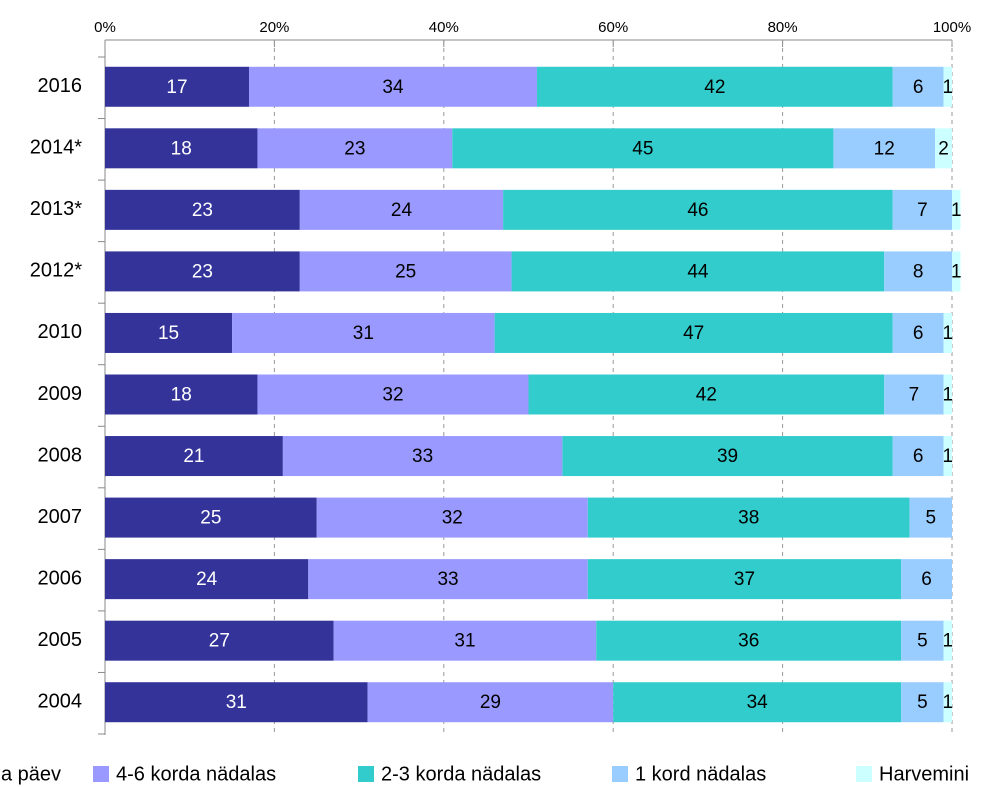  I want to click on y-tick-label: 2006, so click(60, 578).